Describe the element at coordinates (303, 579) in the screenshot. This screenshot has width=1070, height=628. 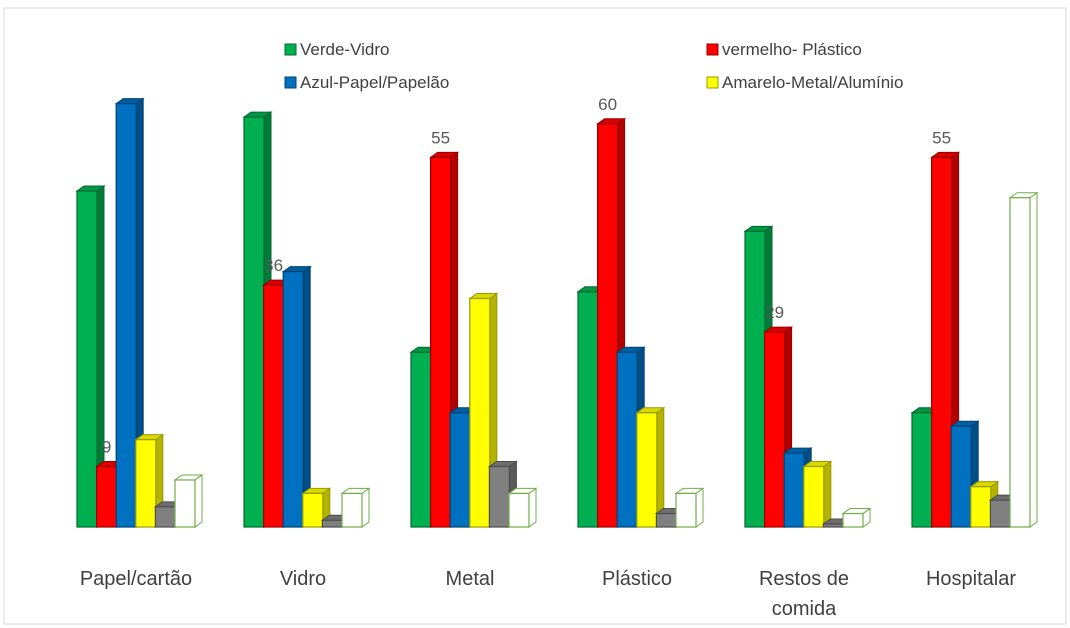
I see `category-label: Vidro` at that location.